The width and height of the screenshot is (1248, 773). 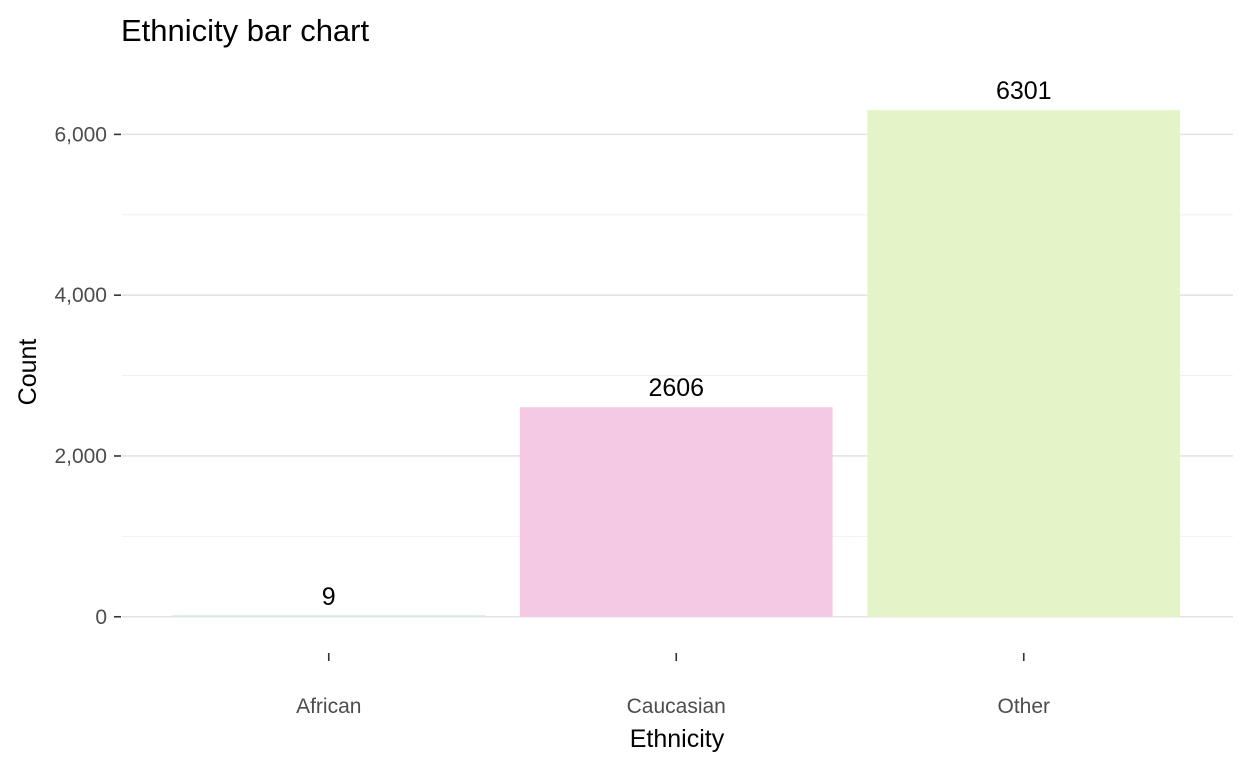 What do you see at coordinates (328, 706) in the screenshot?
I see `x-tick-label-african: African` at bounding box center [328, 706].